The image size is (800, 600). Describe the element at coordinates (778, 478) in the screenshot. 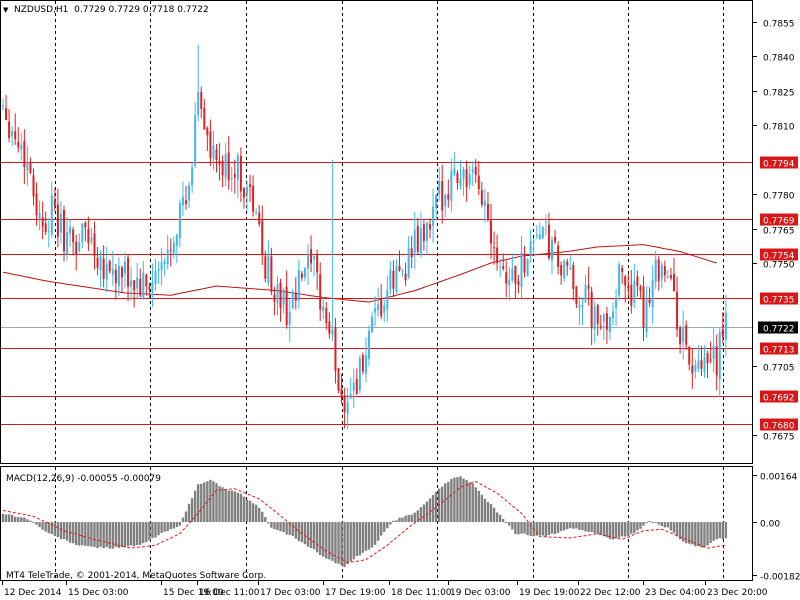

I see `macd-tick-label: 0.00164` at that location.